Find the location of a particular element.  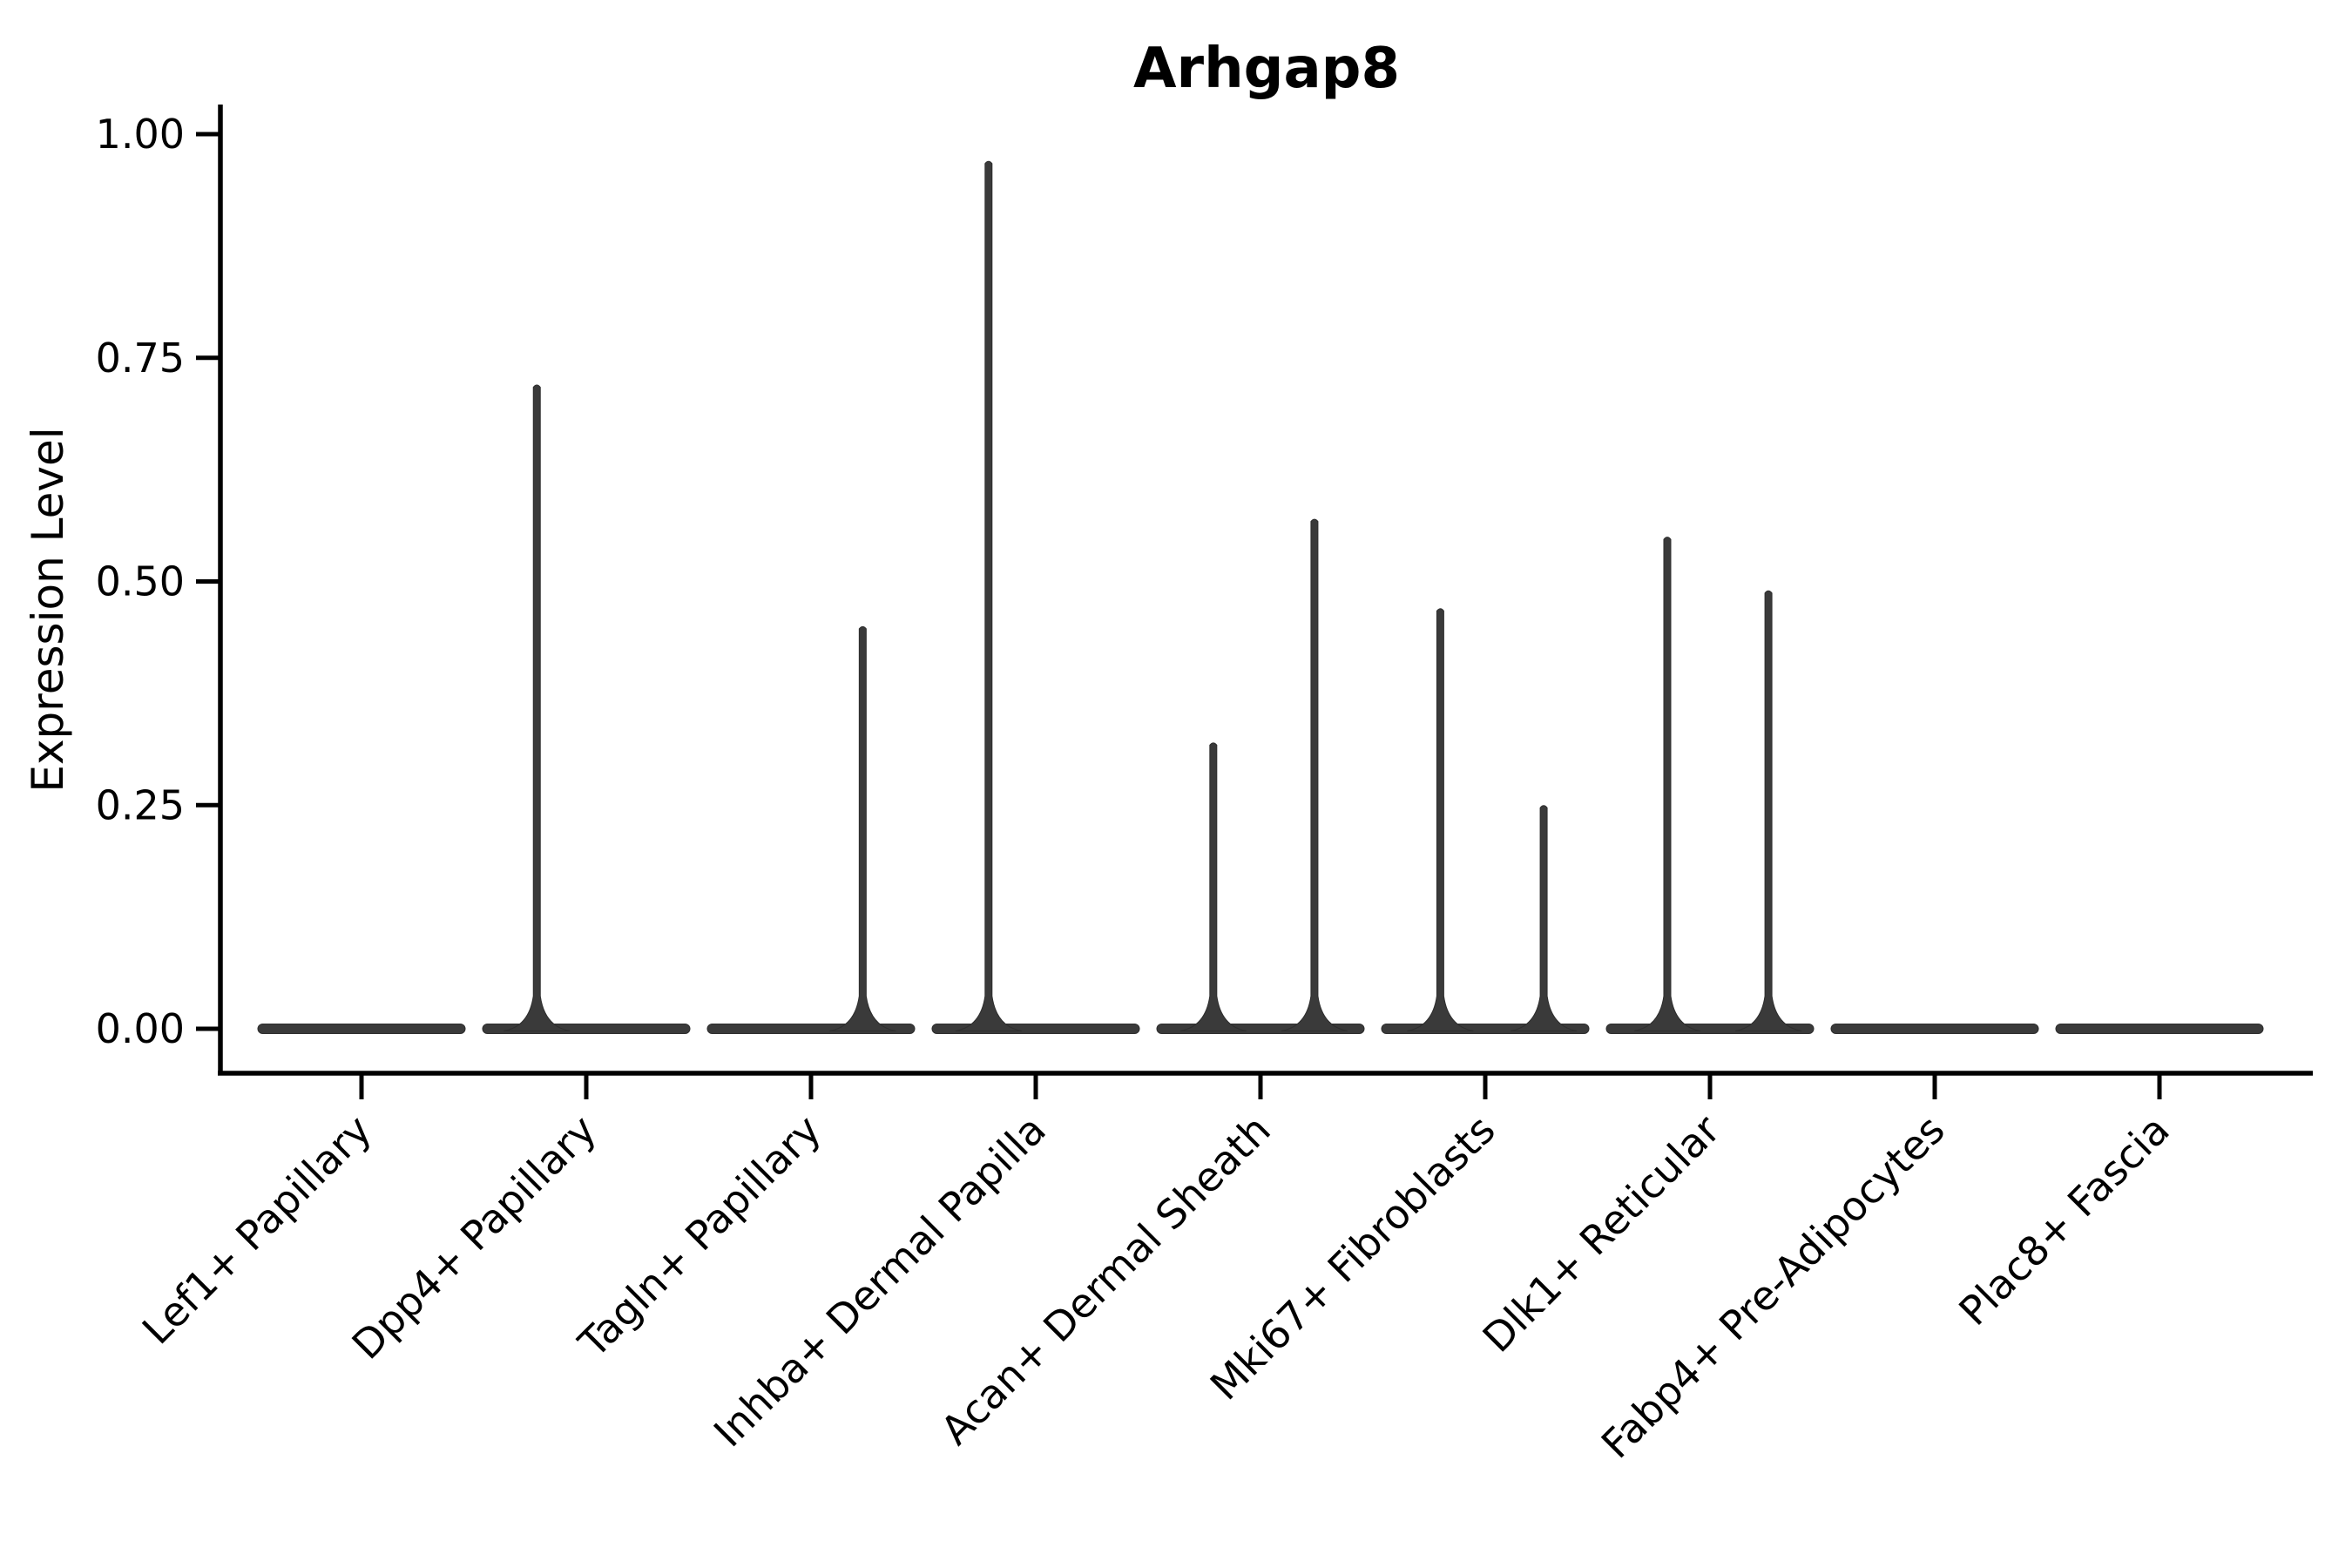

x-tick-label: Tagln+ Papillary is located at coordinates (699, 1237).